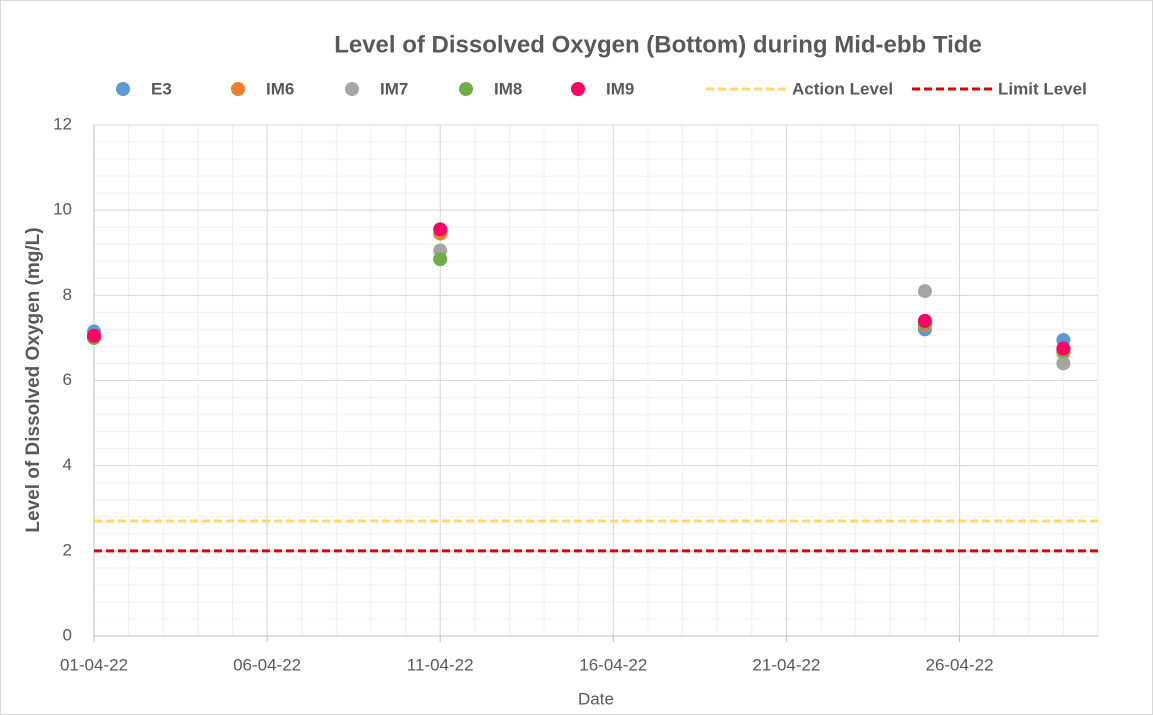 The height and width of the screenshot is (715, 1153). I want to click on x-tick-label: 16-04-22, so click(613, 664).